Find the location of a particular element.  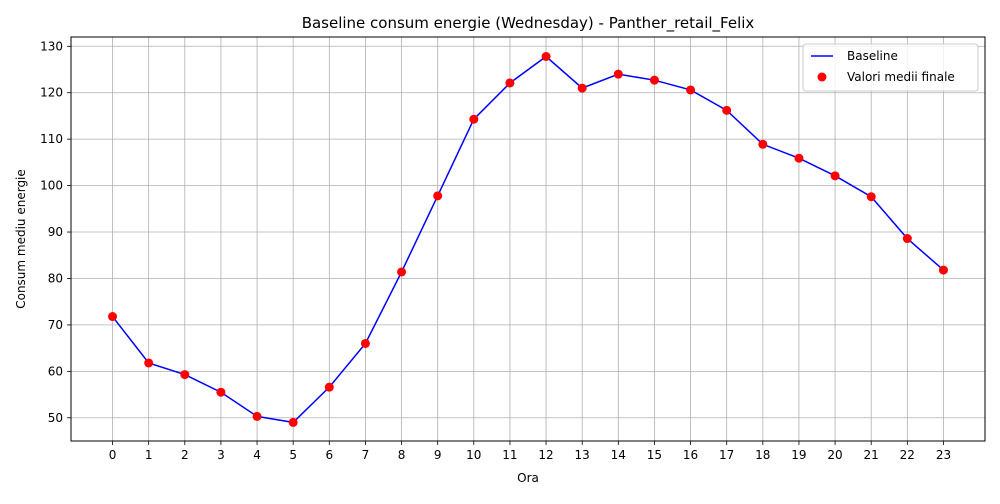

x-tick-label: 21 is located at coordinates (871, 455).